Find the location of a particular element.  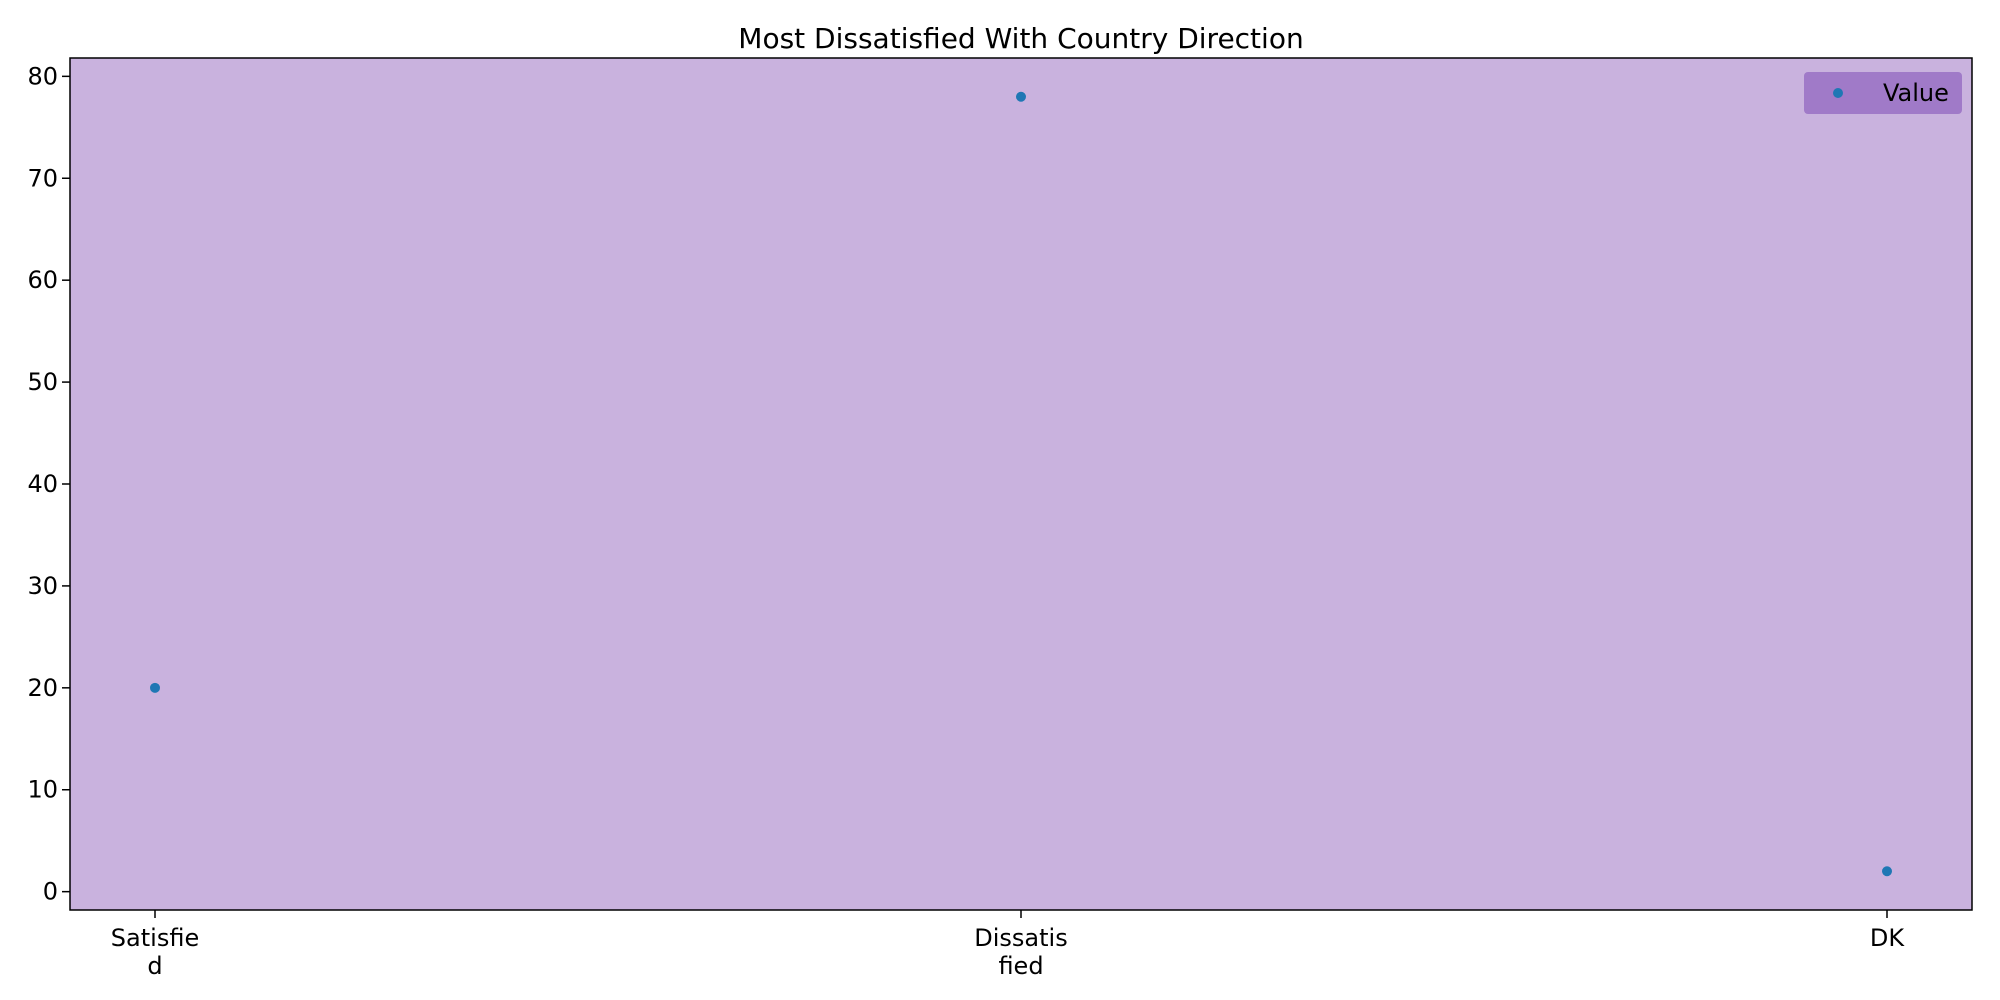

y-tick-label: 50 is located at coordinates (42, 382).